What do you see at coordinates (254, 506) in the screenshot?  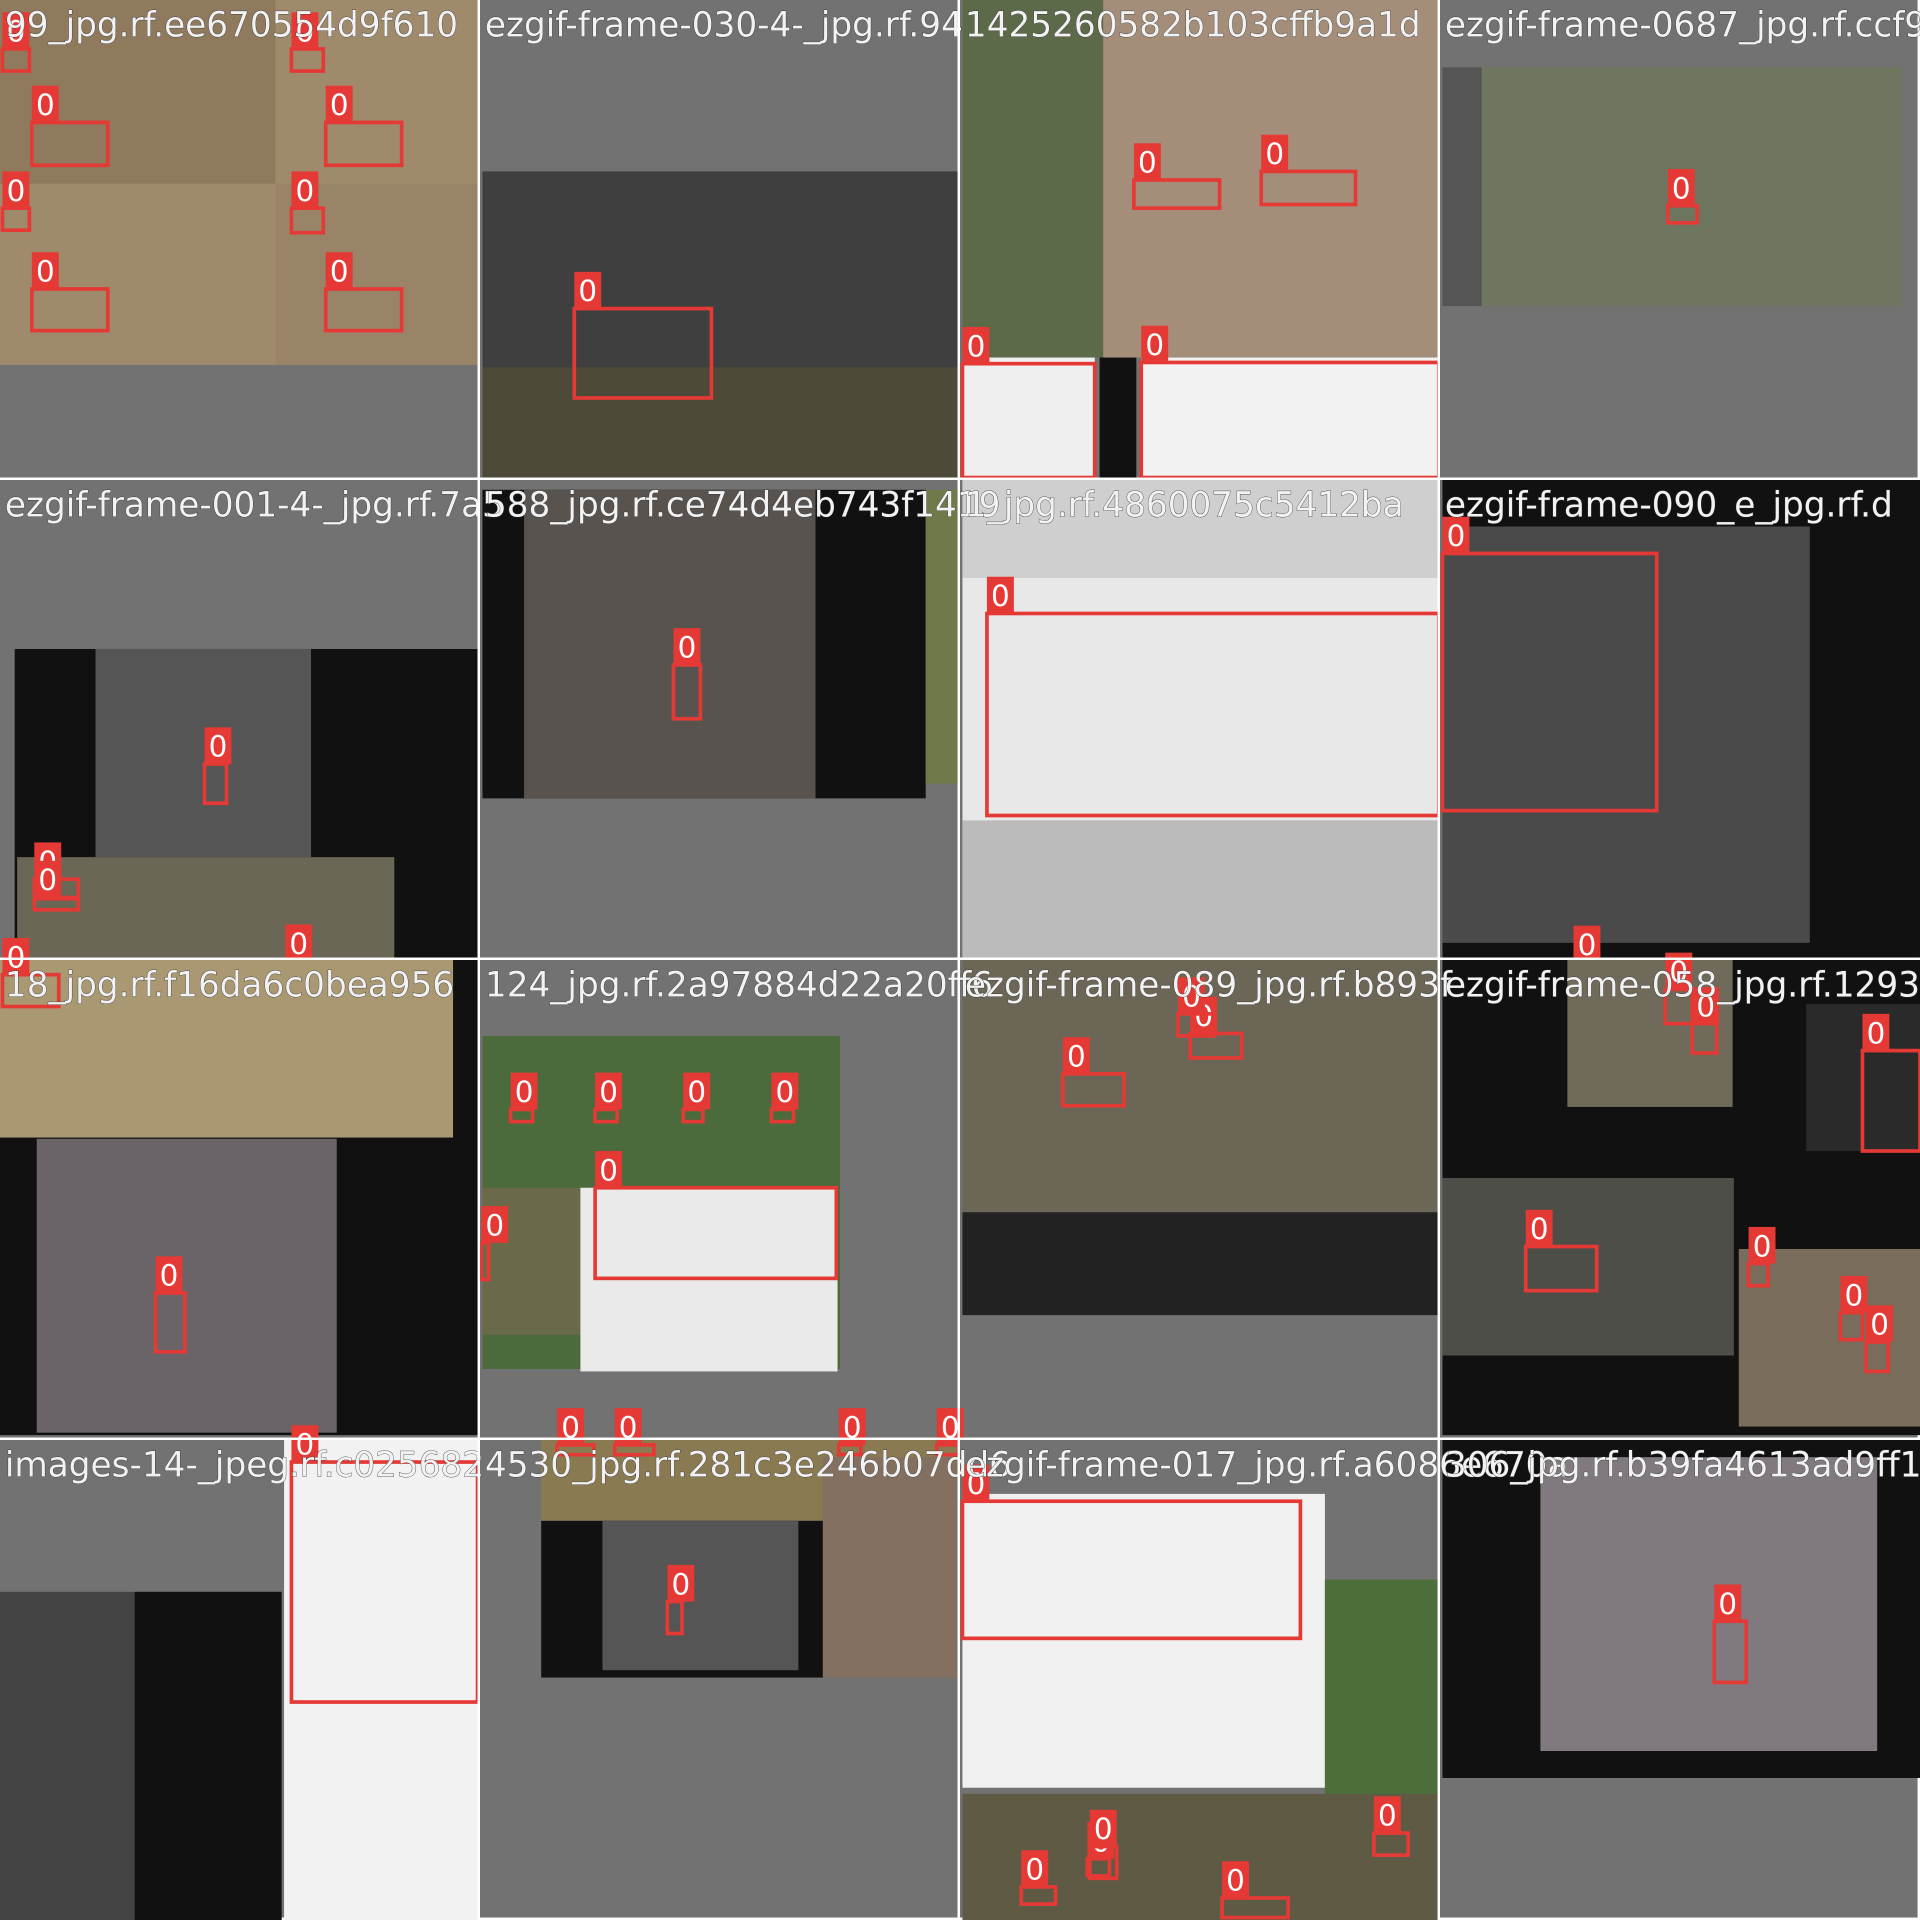 I see `image-filename: ezgif-frame-001-4-_jpg.rf.7a5` at bounding box center [254, 506].